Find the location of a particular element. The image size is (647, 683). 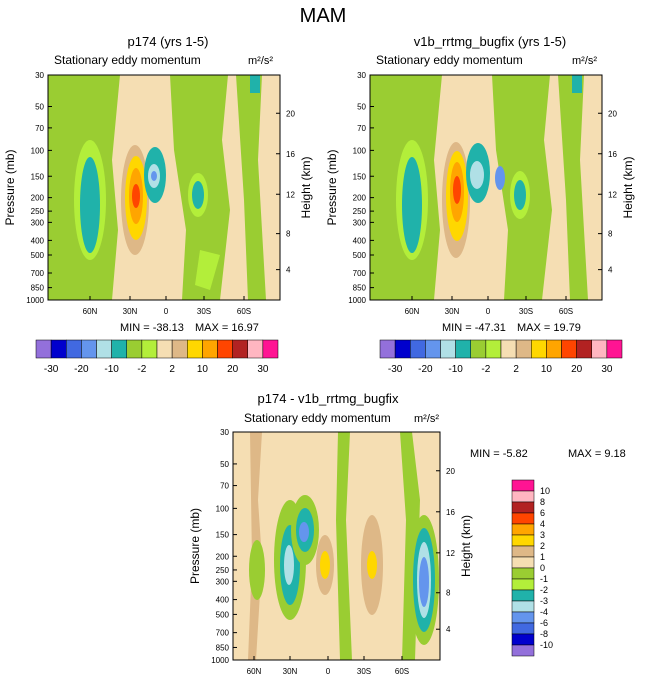

x-tick-label: 60N is located at coordinates (412, 311).